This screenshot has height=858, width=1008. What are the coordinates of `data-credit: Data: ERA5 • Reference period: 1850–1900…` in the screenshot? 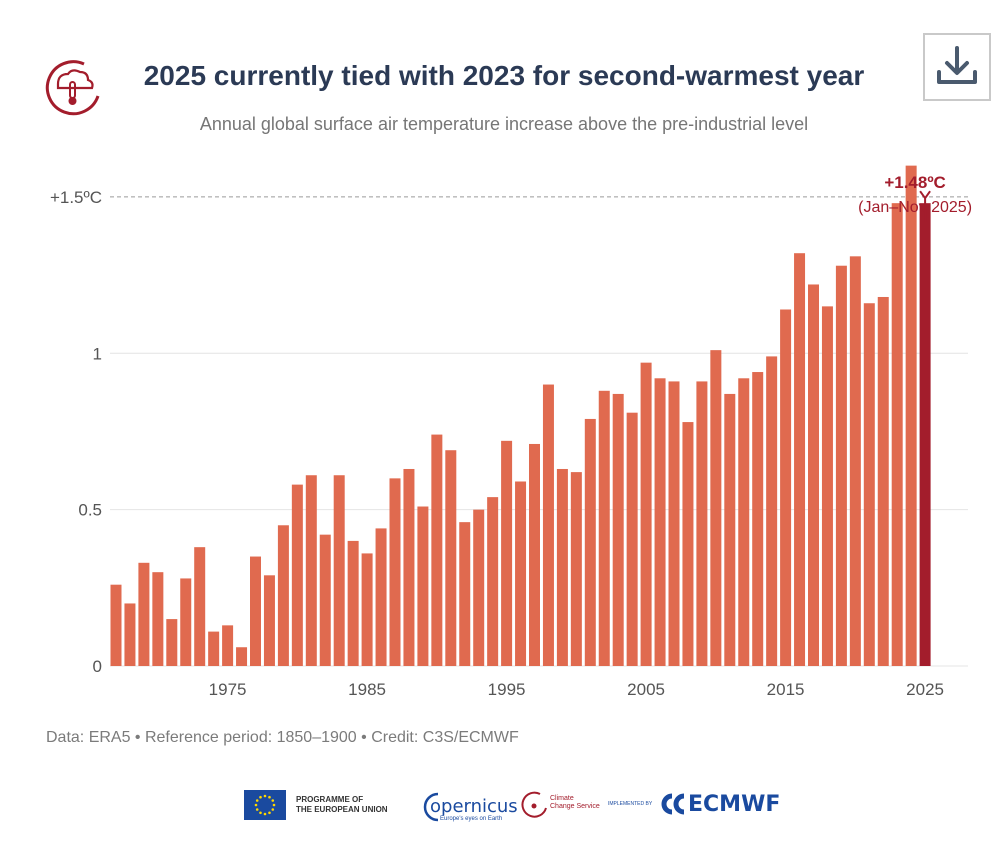 It's located at (282, 737).